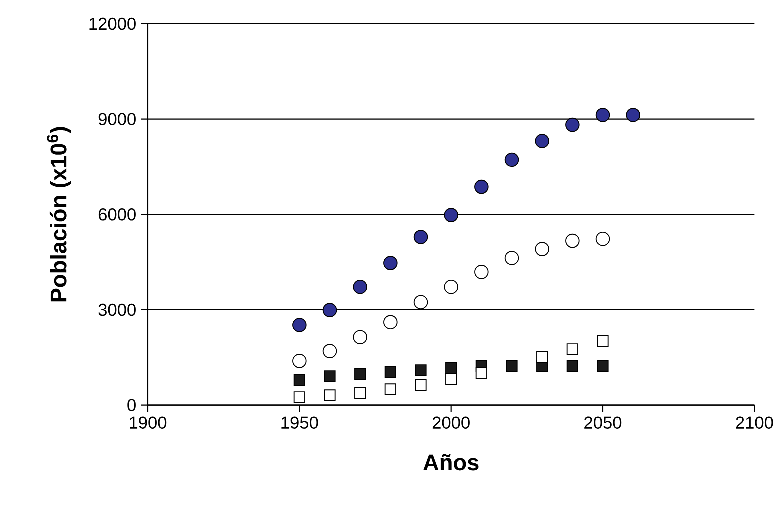 This screenshot has width=784, height=508. Describe the element at coordinates (132, 405) in the screenshot. I see `y-tick-label: 0` at that location.